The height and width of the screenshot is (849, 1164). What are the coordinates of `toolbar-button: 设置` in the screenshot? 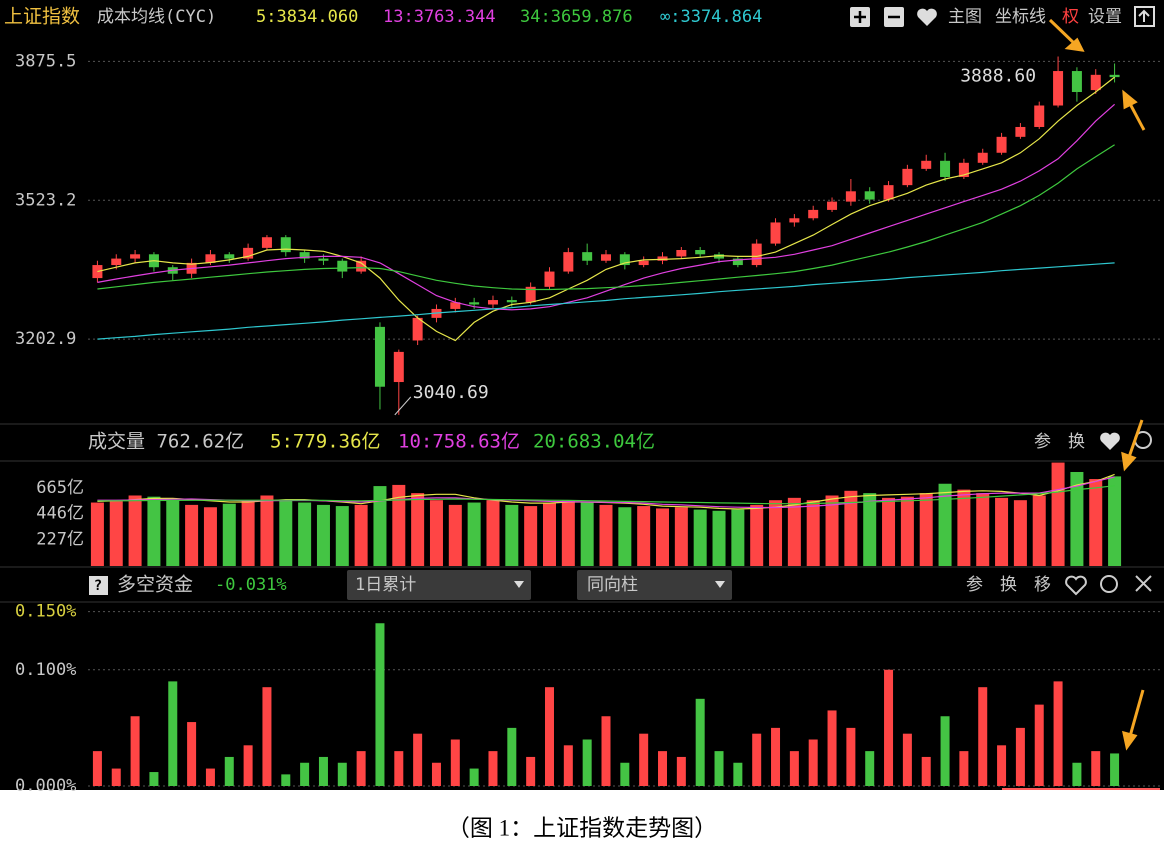 It's located at (1105, 17).